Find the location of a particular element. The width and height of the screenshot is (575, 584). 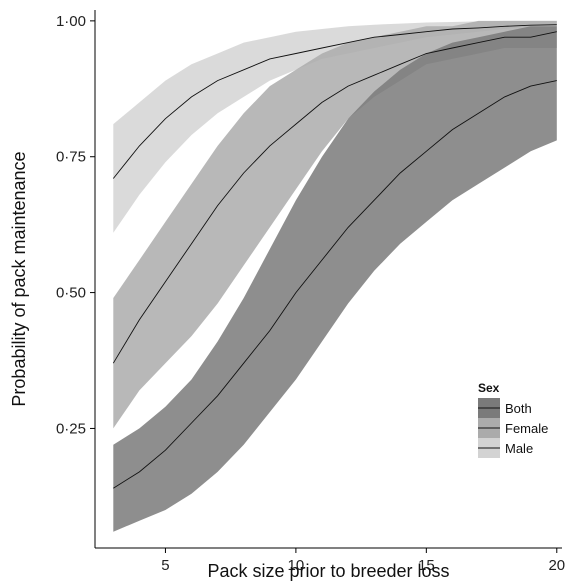

x-tick-label: 15 is located at coordinates (426, 565).